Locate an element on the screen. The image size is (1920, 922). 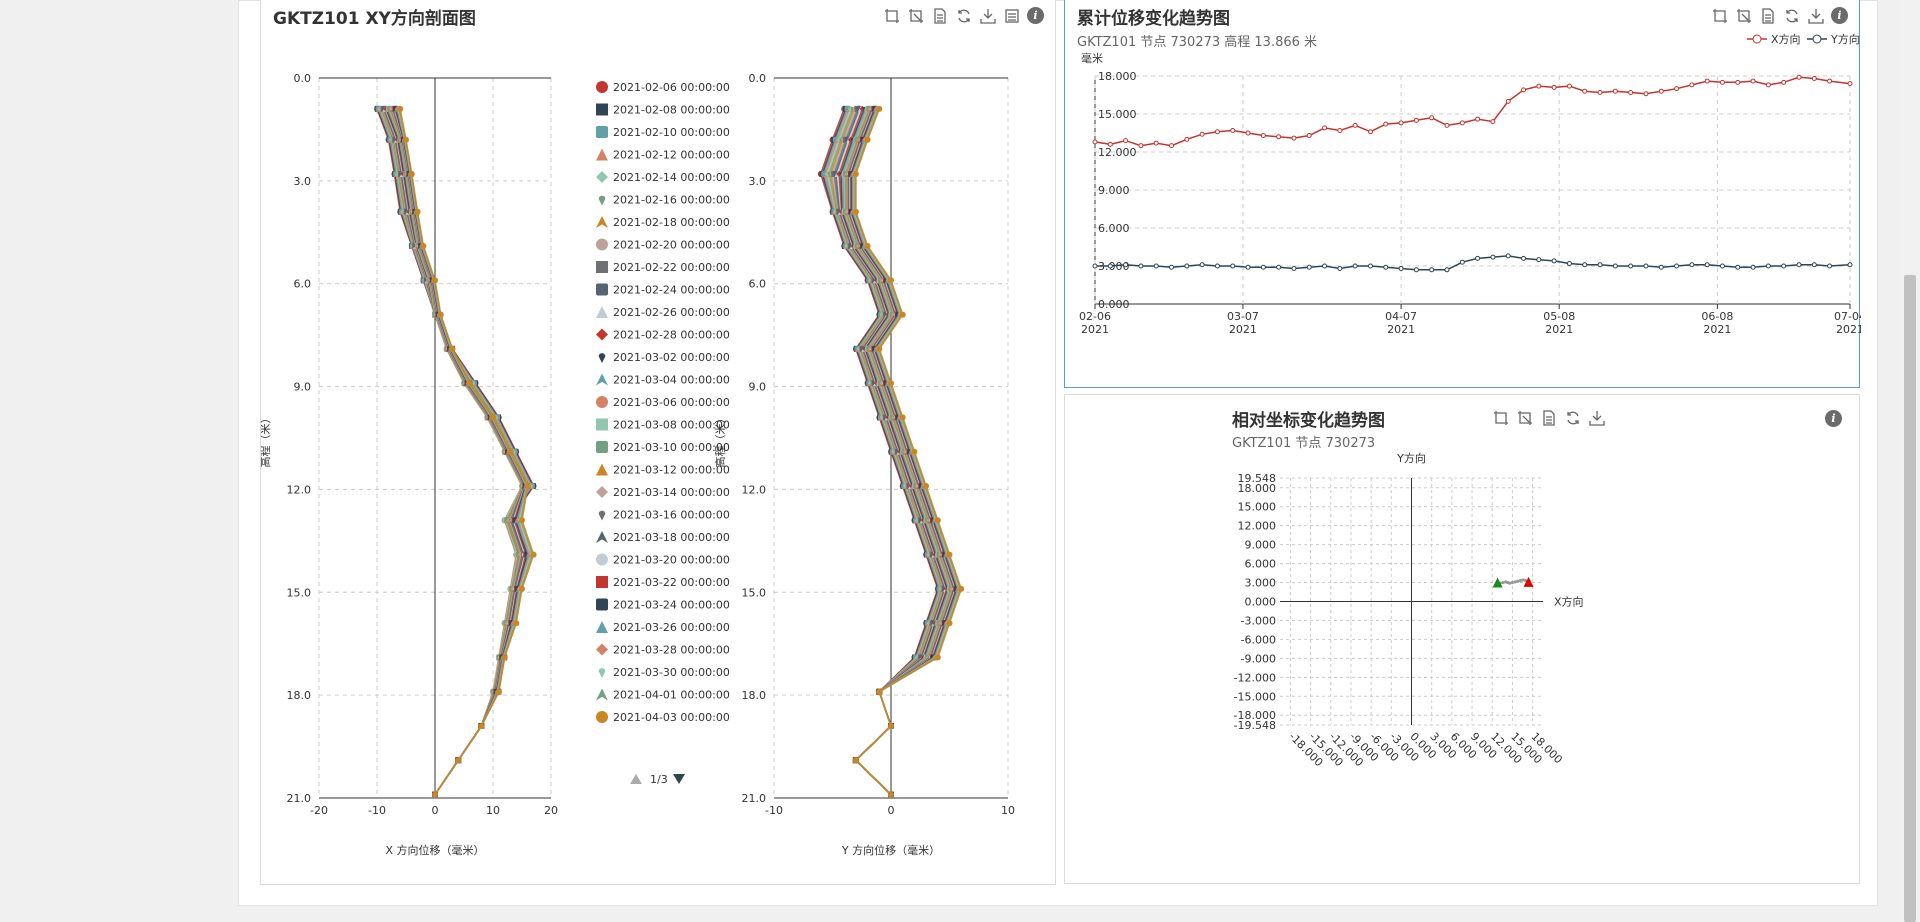
trend-panel-title: 累计位移变化趋势图 is located at coordinates (1153, 19).